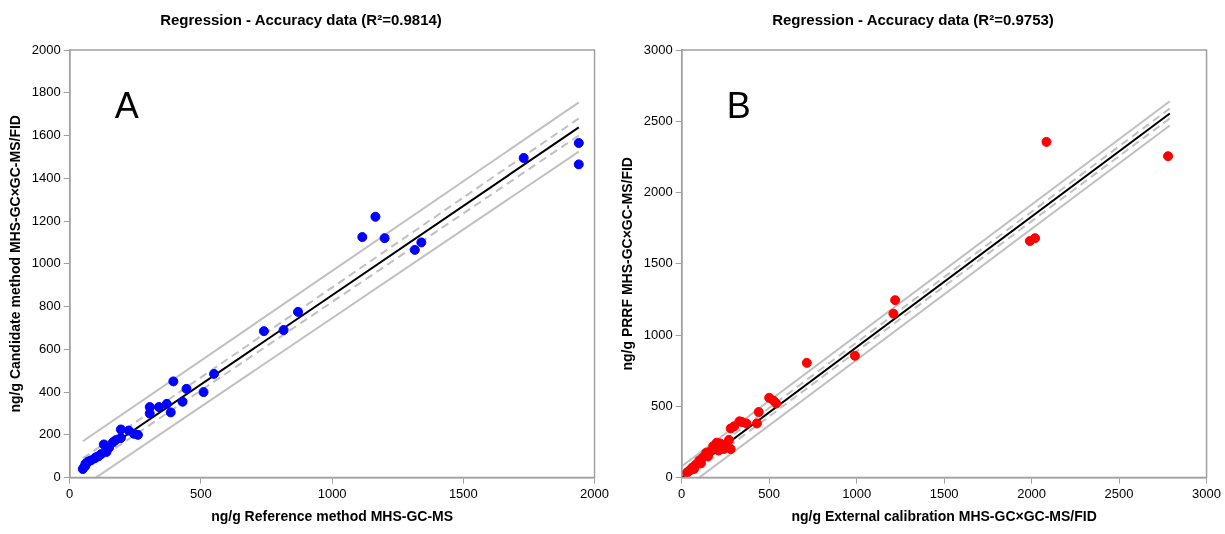 The width and height of the screenshot is (1225, 534). What do you see at coordinates (662, 405) in the screenshot?
I see `y-tick-label: 500` at bounding box center [662, 405].